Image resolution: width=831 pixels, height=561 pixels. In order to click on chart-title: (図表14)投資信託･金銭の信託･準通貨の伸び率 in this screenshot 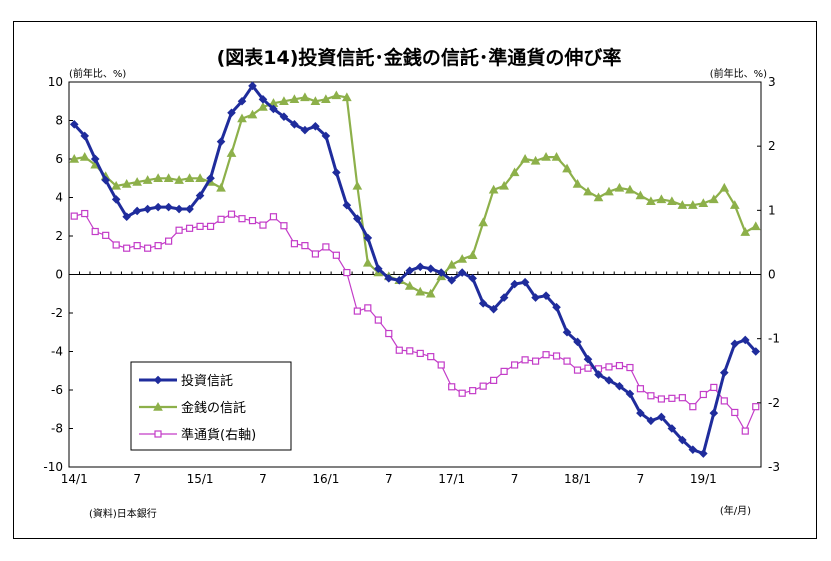, I will do `click(419, 57)`.